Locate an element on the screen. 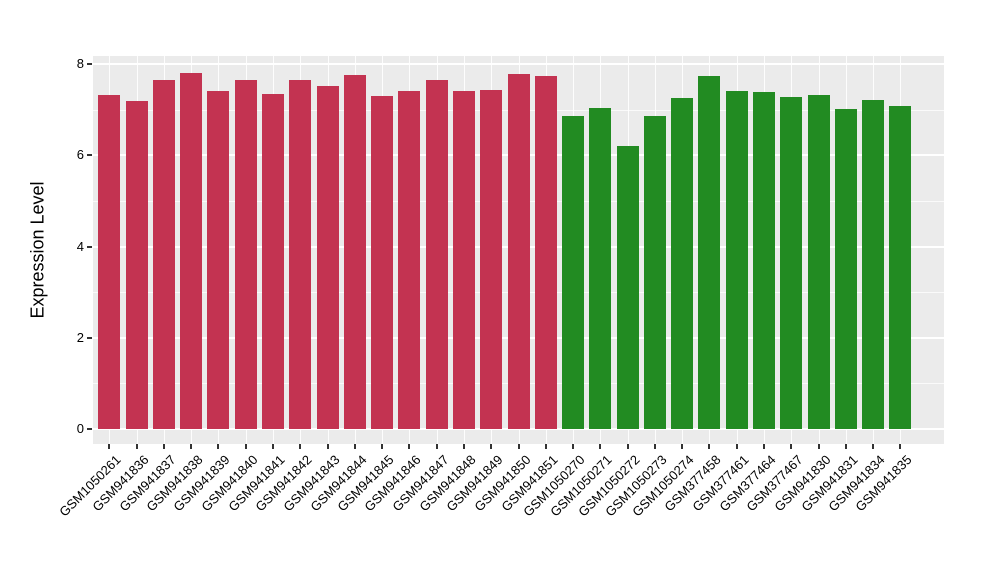 Image resolution: width=1000 pixels, height=580 pixels. bar-GSM941842 is located at coordinates (300, 254).